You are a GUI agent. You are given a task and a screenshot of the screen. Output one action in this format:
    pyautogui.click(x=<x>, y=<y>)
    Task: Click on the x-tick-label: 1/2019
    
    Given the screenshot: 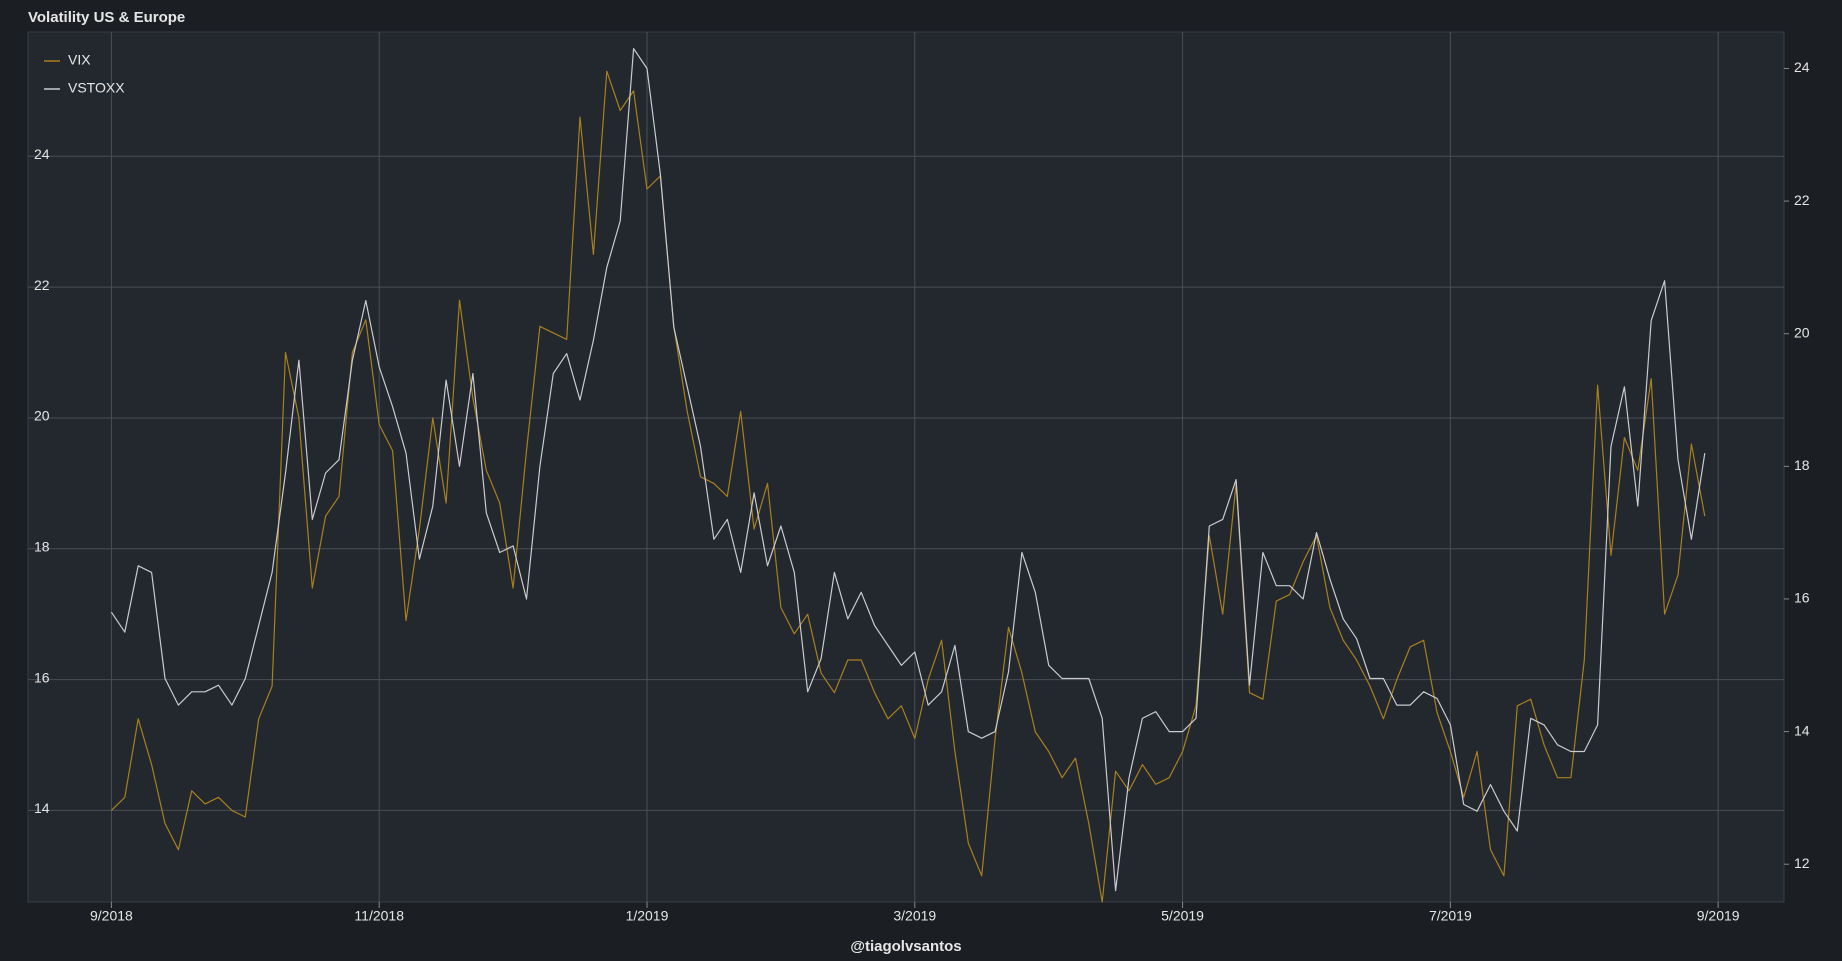 What is the action you would take?
    pyautogui.click(x=647, y=916)
    